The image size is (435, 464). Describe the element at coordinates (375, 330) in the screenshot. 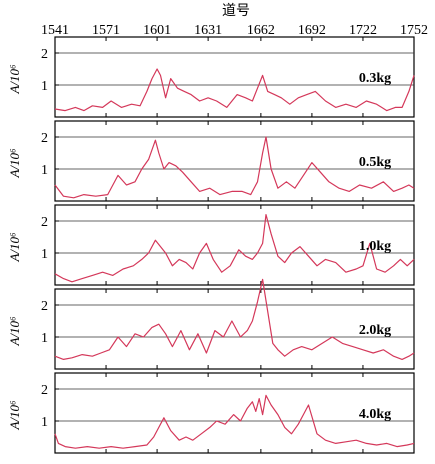

I see `panel-label: 2.0kg` at that location.